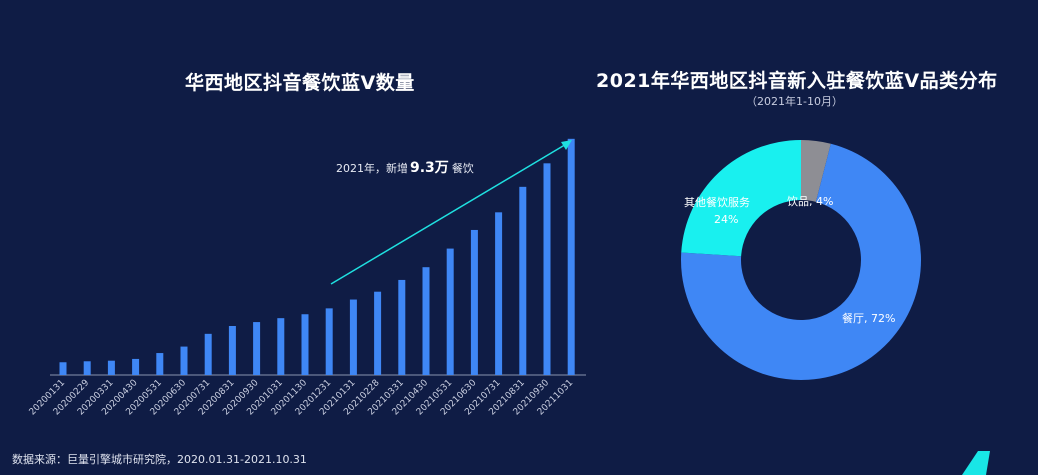  Describe the element at coordinates (449, 213) in the screenshot. I see `trend-arrow-line` at that location.